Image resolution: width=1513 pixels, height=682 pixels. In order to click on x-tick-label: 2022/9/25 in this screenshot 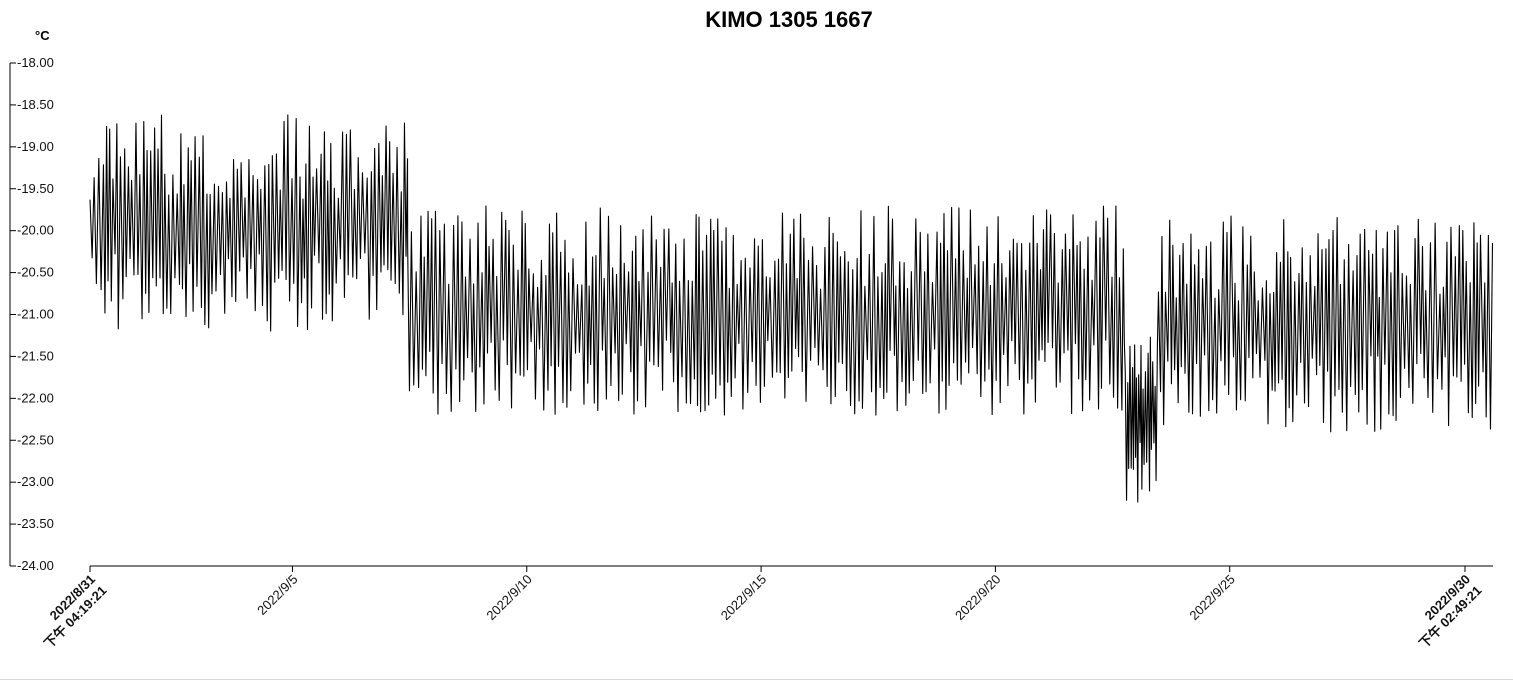, I will do `click(1212, 598)`.